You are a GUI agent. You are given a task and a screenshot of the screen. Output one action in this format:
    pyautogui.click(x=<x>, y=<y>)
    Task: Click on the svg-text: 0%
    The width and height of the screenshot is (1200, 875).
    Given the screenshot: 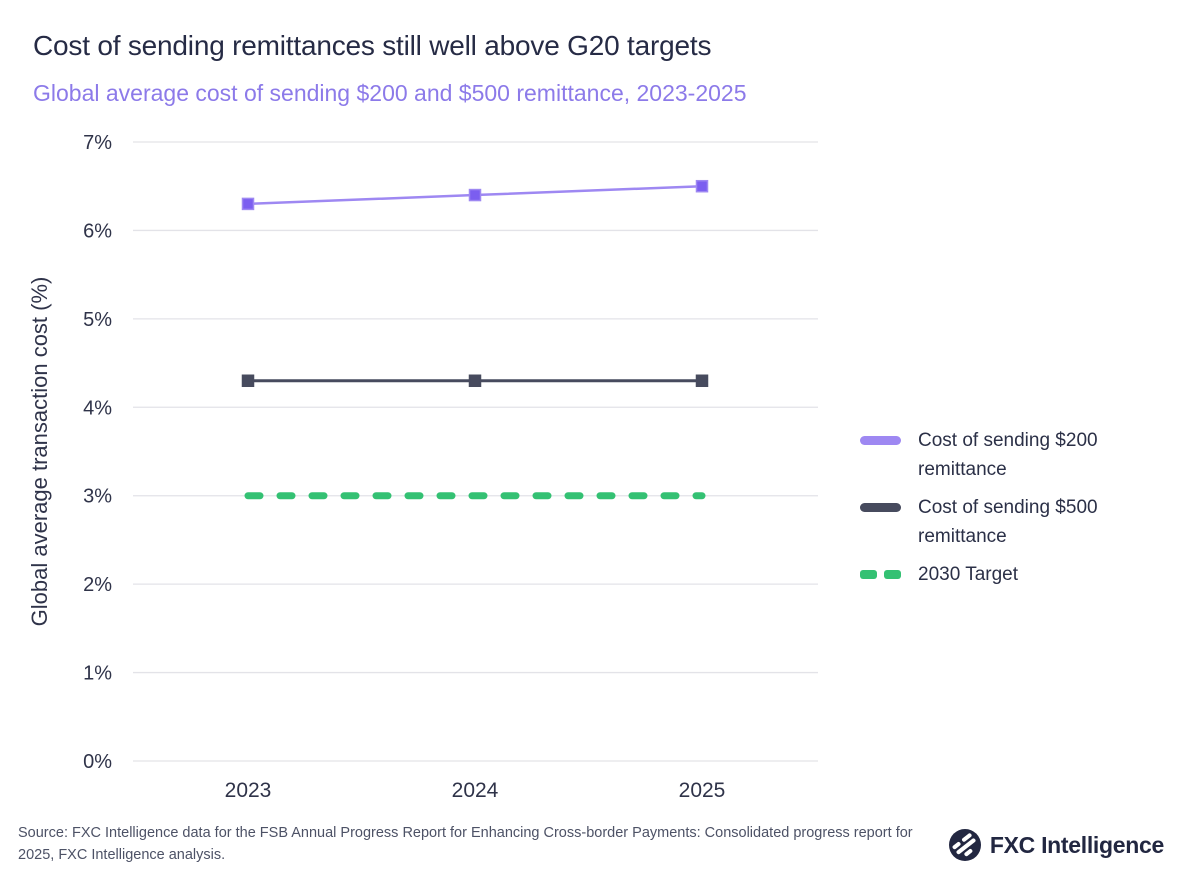 What is the action you would take?
    pyautogui.click(x=97, y=762)
    